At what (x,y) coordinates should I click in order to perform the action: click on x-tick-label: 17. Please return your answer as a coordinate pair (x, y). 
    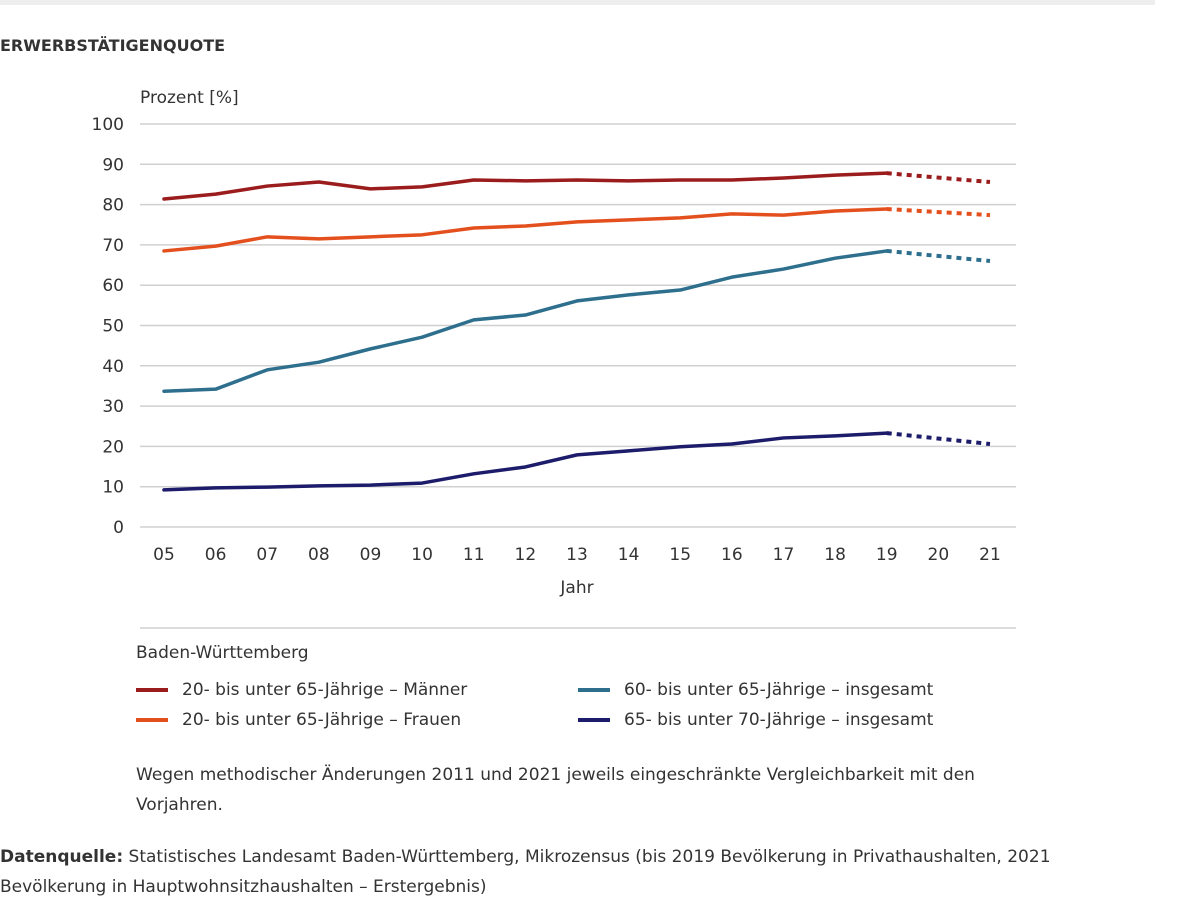
    Looking at the image, I should click on (784, 555).